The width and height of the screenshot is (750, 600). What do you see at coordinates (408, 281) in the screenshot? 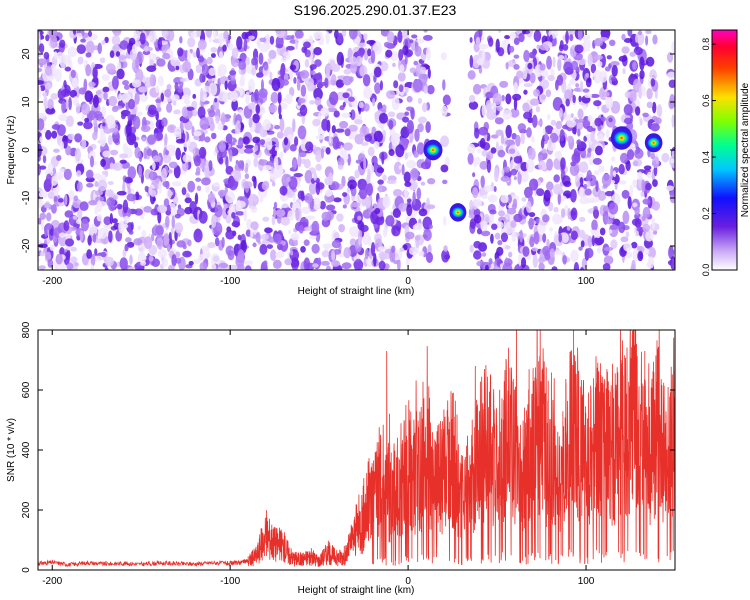
I see `x-tick-label: 0` at bounding box center [408, 281].